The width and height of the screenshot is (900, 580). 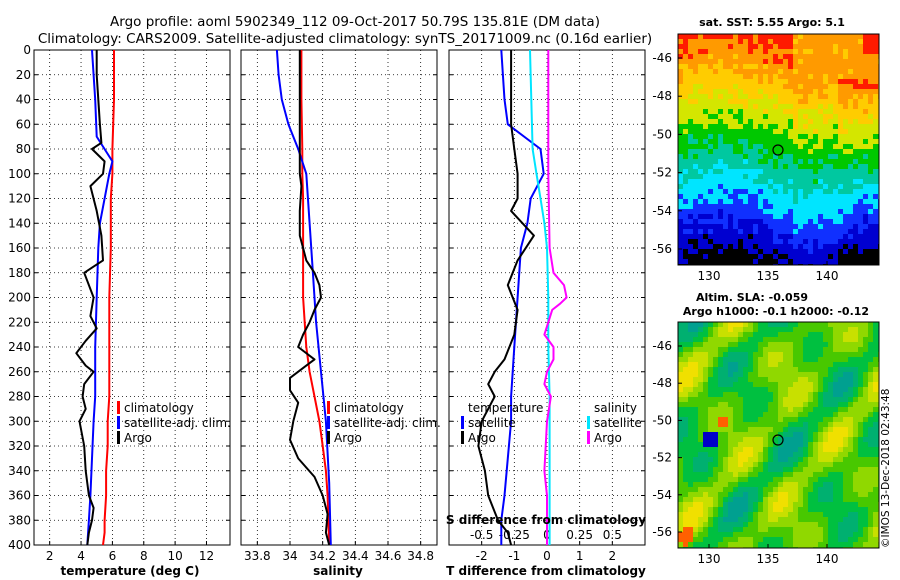 I want to click on legend-swatch-climatology, so click(x=328, y=407).